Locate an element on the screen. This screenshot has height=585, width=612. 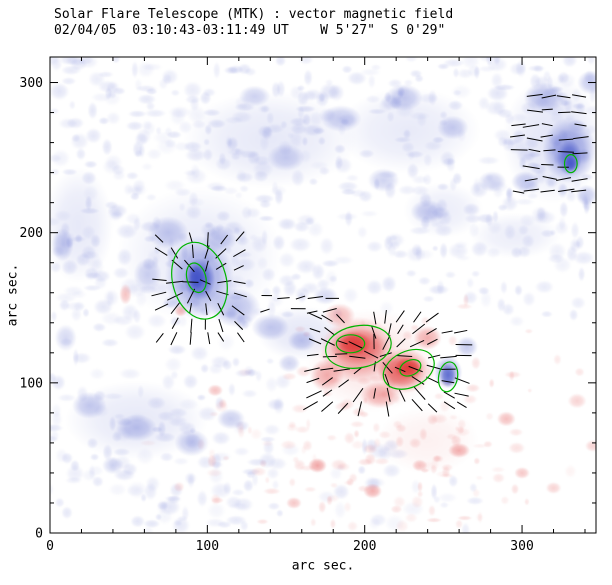
x-tick-label: 300 is located at coordinates (521, 546).